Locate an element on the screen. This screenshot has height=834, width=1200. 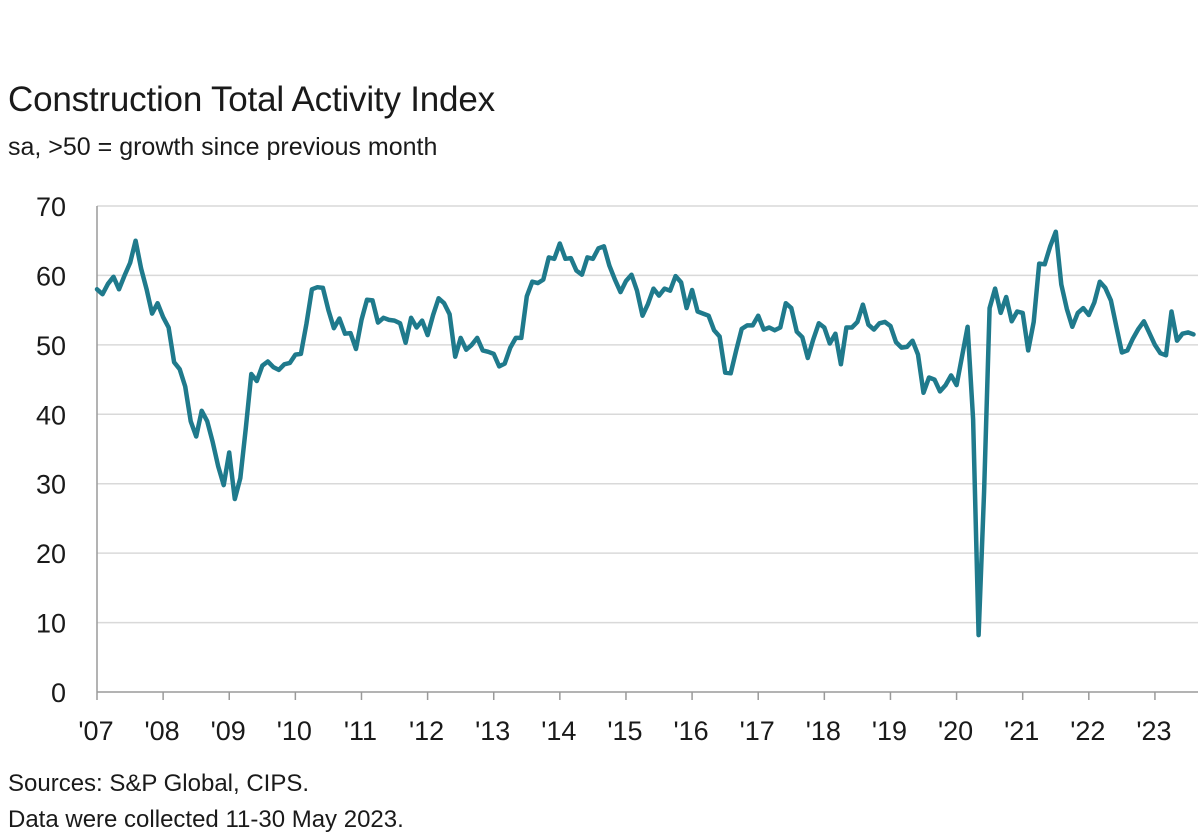
y-tick-60: 60 is located at coordinates (51, 276).